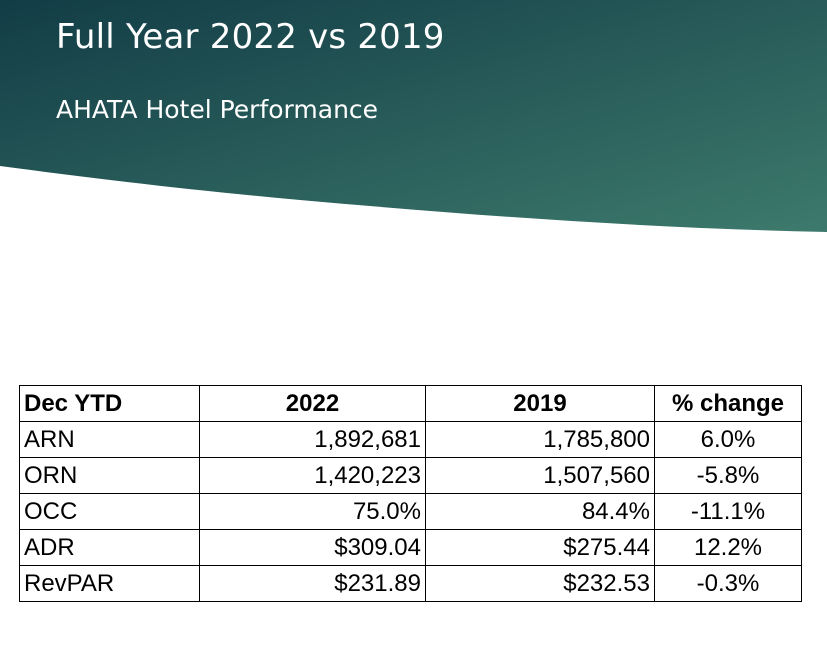 The width and height of the screenshot is (827, 652). What do you see at coordinates (540, 403) in the screenshot?
I see `column-header: 2019` at bounding box center [540, 403].